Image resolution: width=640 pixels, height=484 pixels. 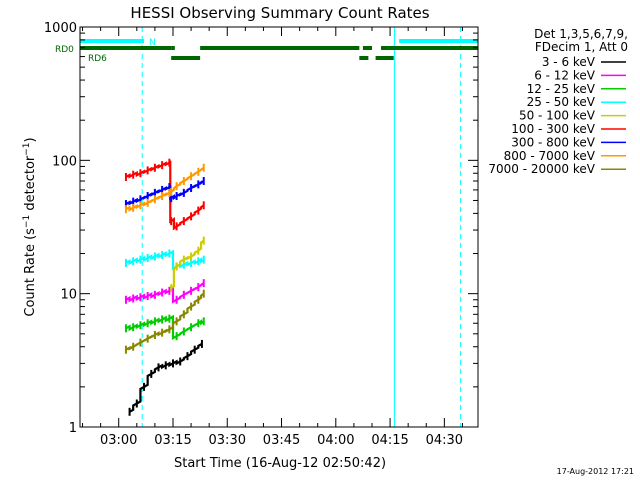 I want to click on legend-entry-label-1: 6 - 12 keV, so click(x=565, y=75).